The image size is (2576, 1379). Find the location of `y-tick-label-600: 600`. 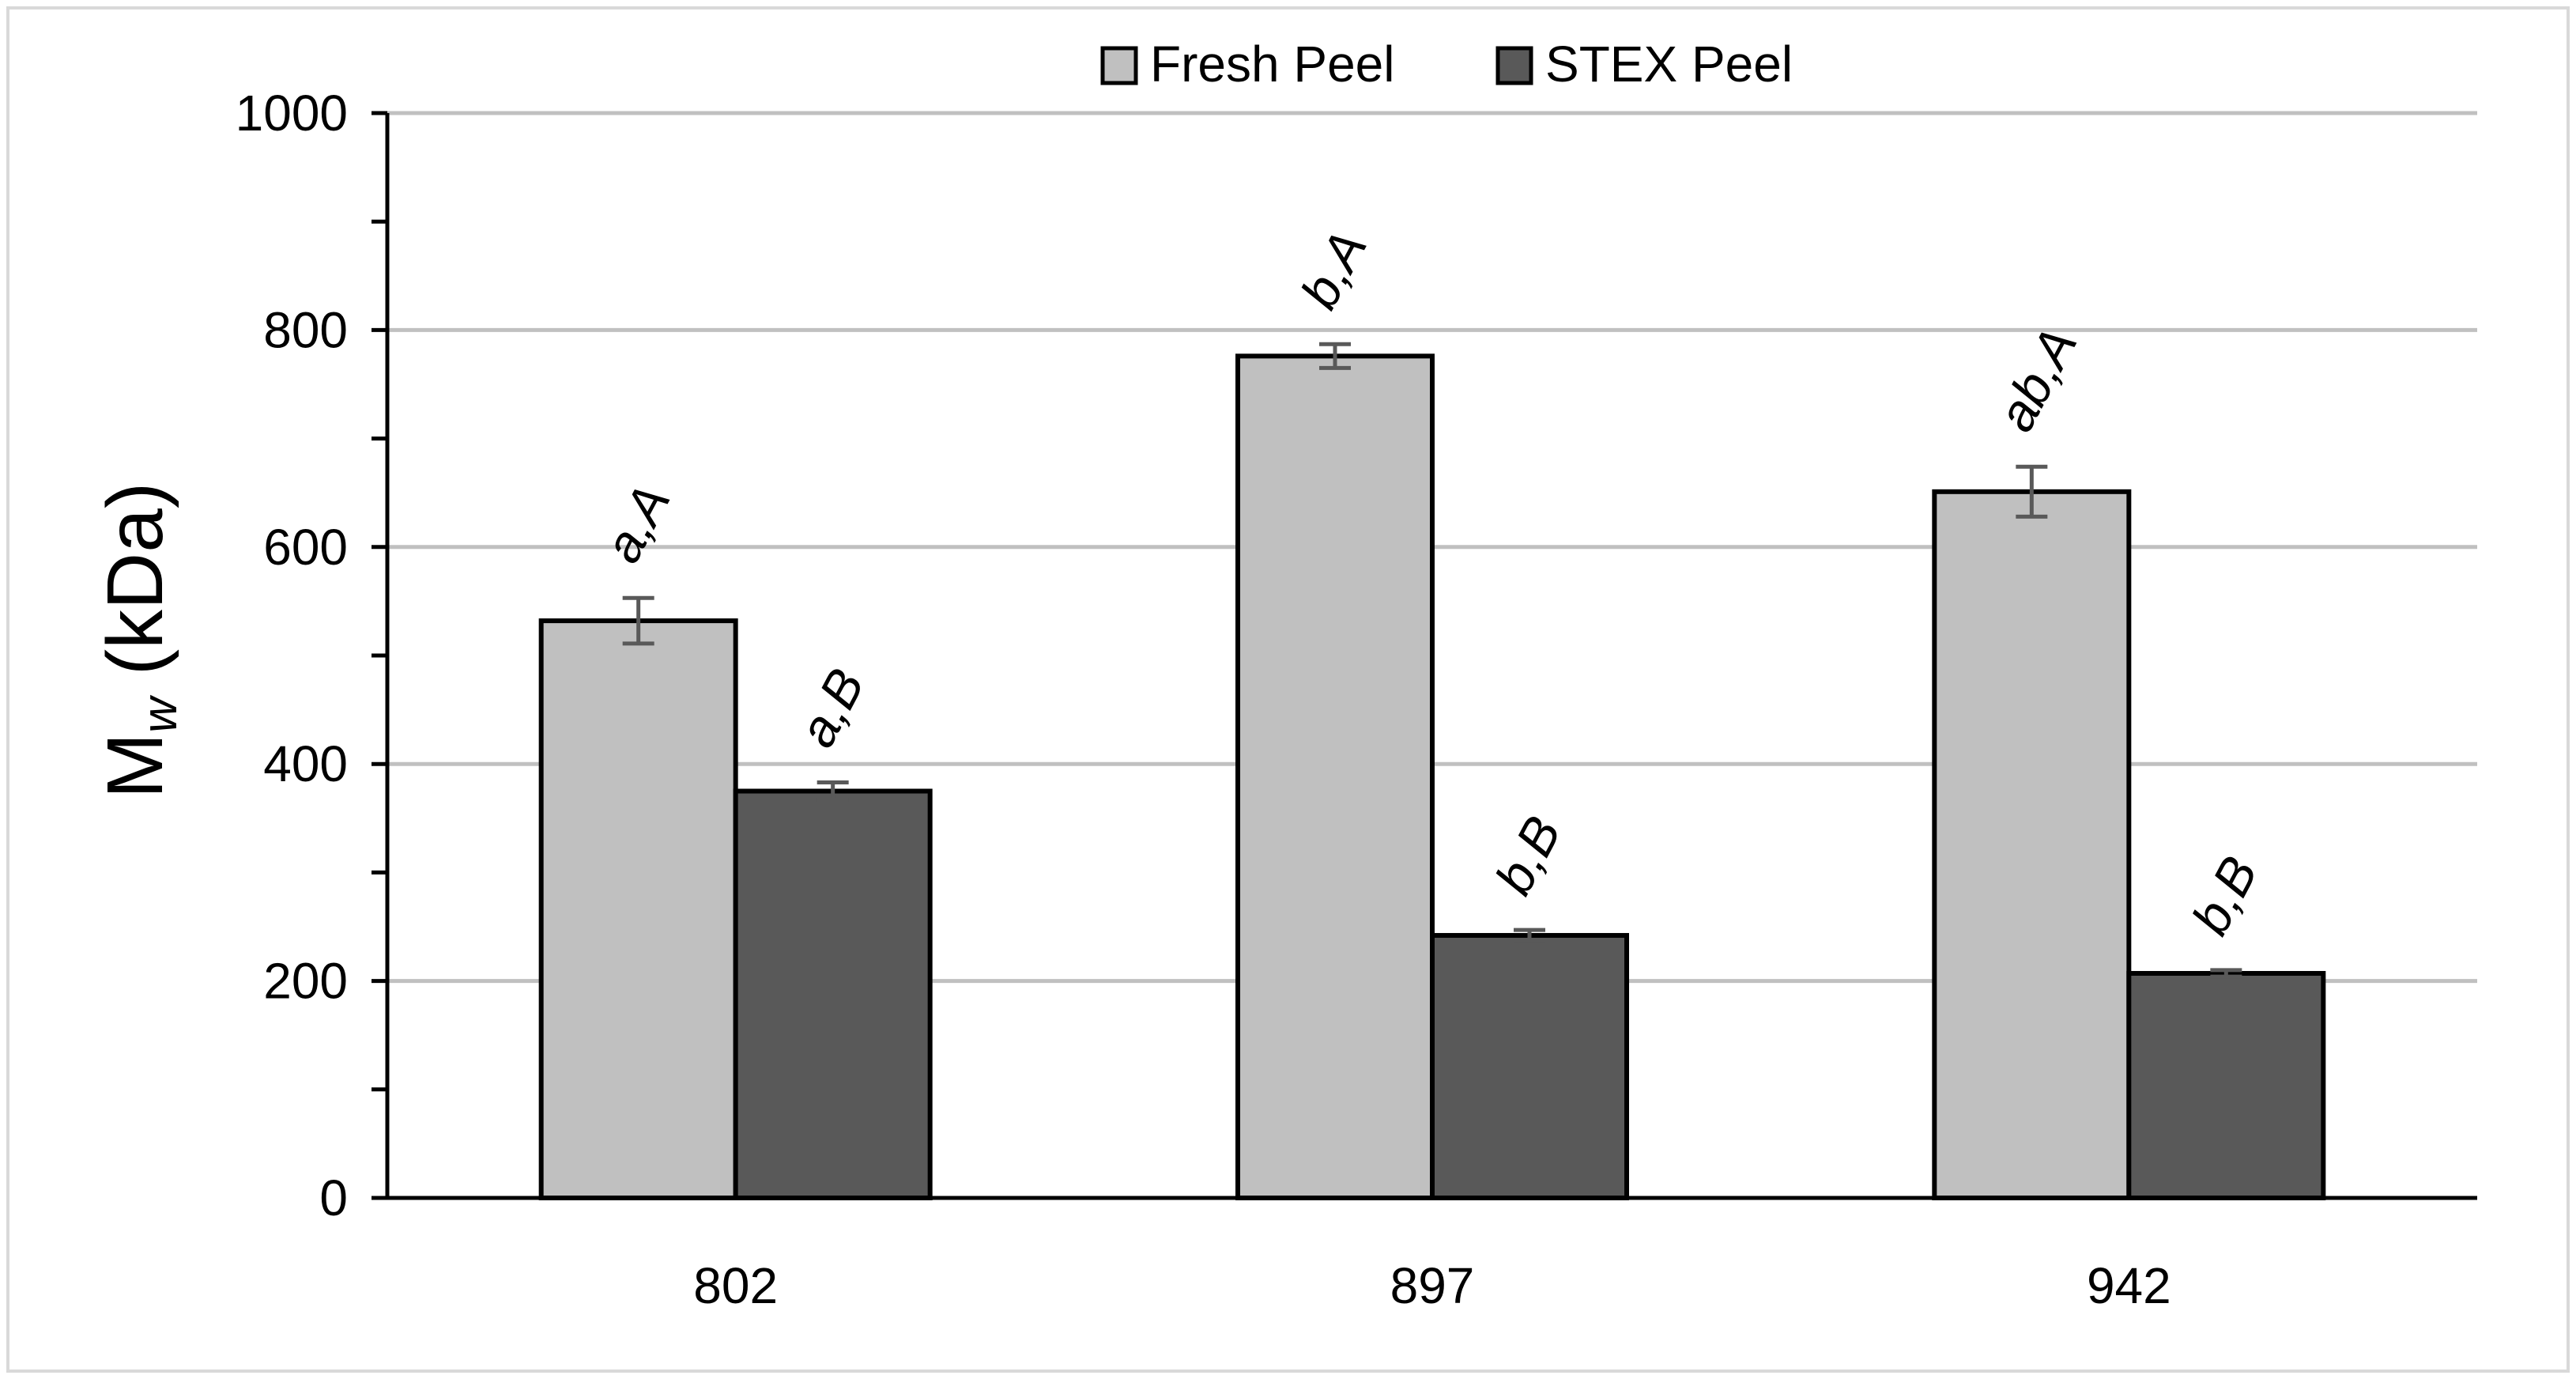

y-tick-label-600: 600 is located at coordinates (305, 547).